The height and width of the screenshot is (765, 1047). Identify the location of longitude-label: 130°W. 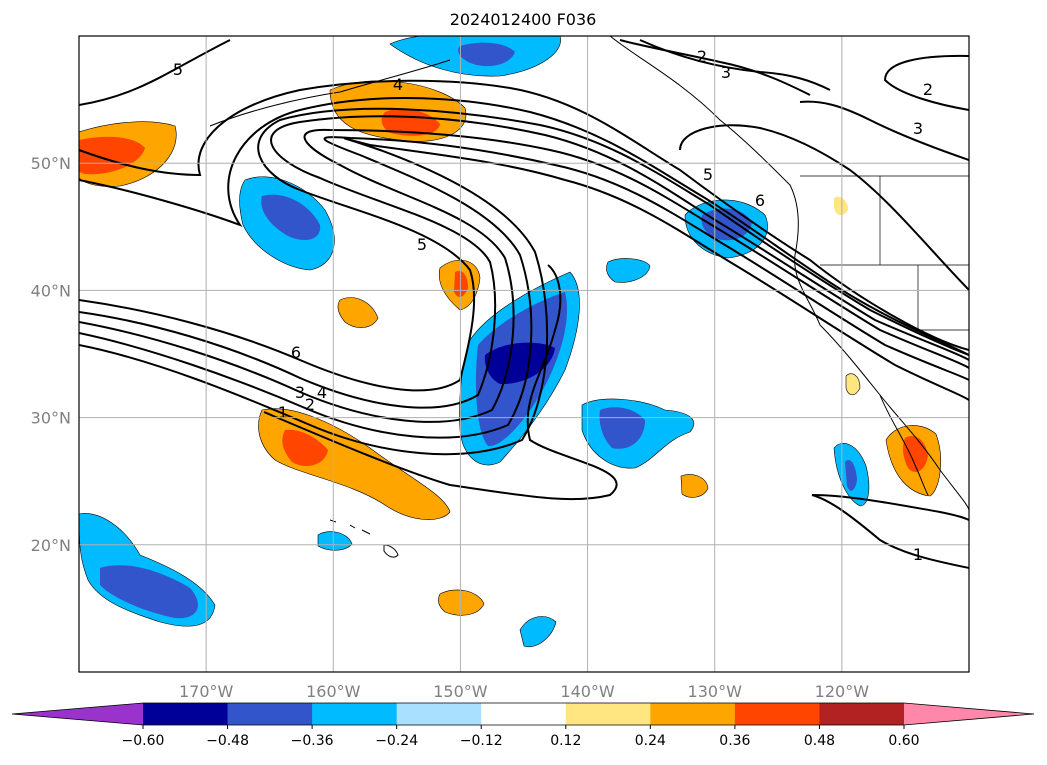
(715, 691).